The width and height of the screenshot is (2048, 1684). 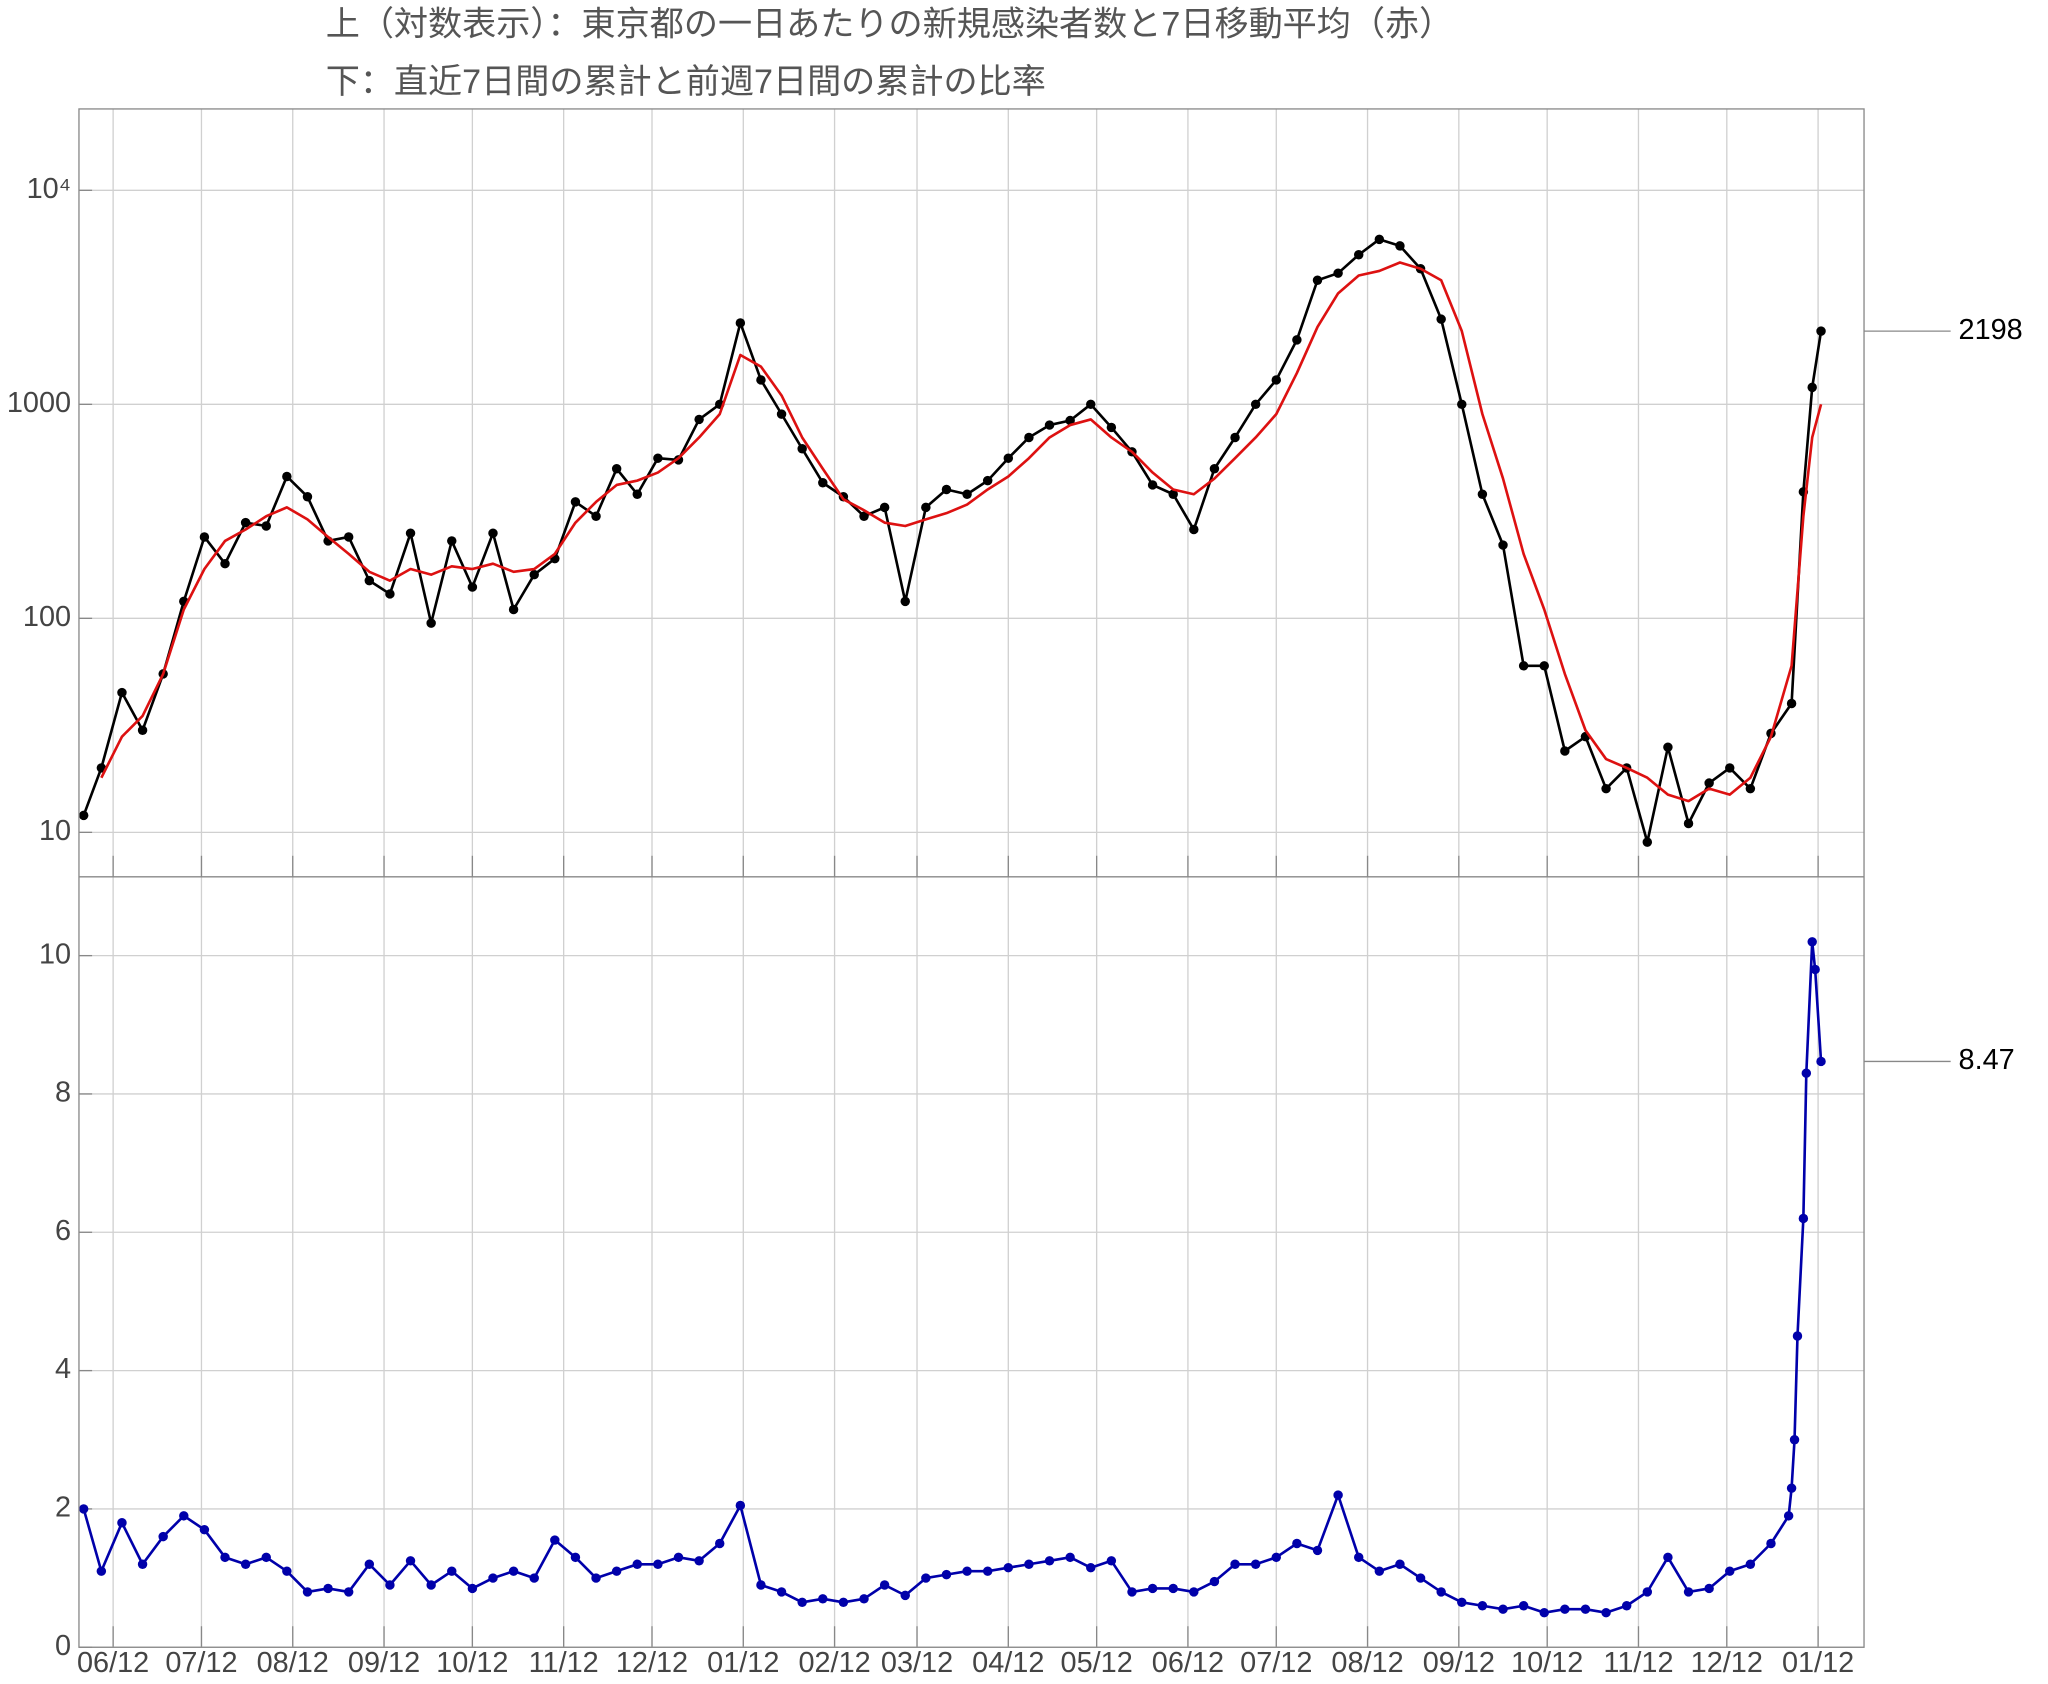 I want to click on y-tick-label: 1000, so click(x=39, y=403).